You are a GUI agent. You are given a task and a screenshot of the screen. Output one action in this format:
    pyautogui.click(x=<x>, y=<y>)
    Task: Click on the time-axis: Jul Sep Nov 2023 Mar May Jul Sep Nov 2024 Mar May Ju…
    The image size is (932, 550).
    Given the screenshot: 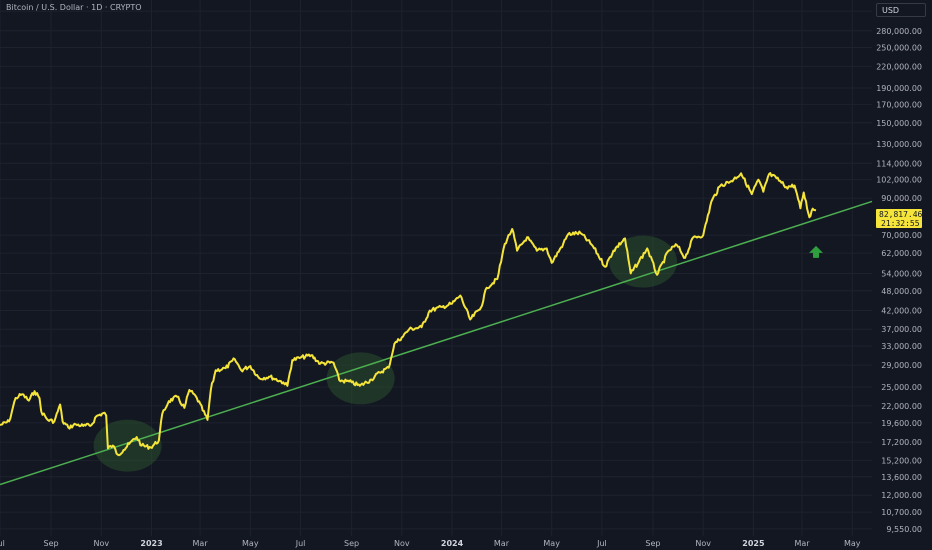 What is the action you would take?
    pyautogui.click(x=430, y=543)
    